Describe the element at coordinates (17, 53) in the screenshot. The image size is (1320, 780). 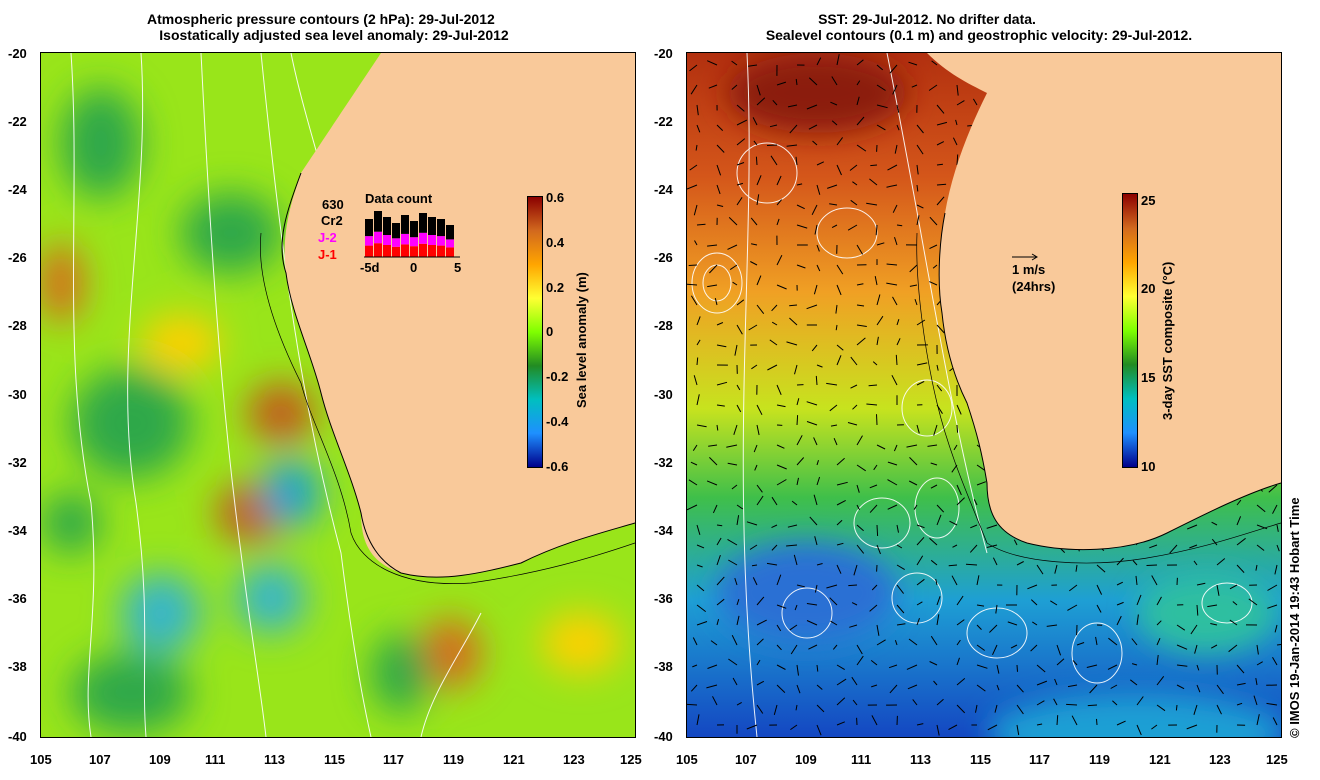
I see `left-ytick: -20` at that location.